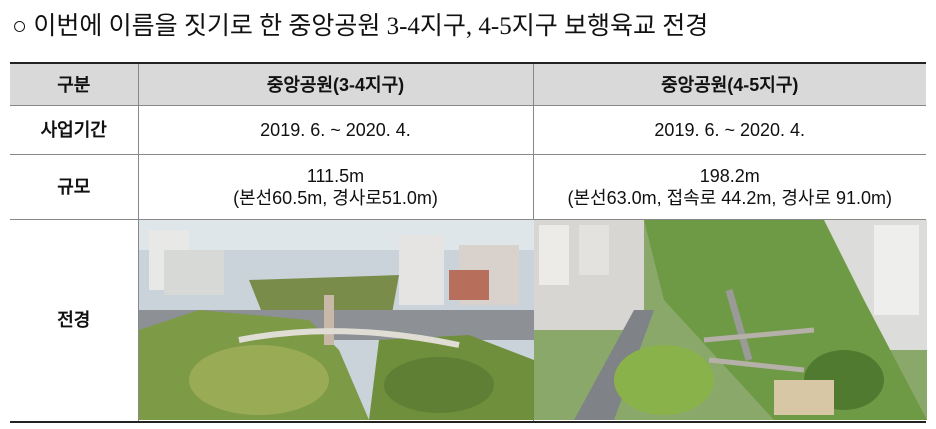  What do you see at coordinates (335, 187) in the screenshot?
I see `cell: 111.5m (본선60.5m, 경사로51.0m)` at bounding box center [335, 187].